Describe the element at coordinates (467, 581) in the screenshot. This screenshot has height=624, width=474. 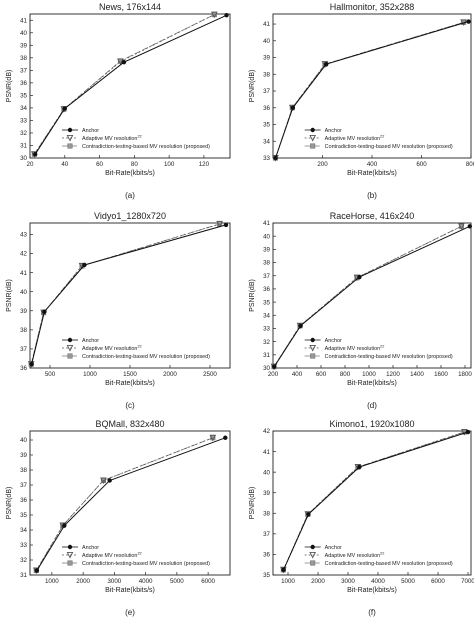
I see `x-tick-label: 7000` at that location.